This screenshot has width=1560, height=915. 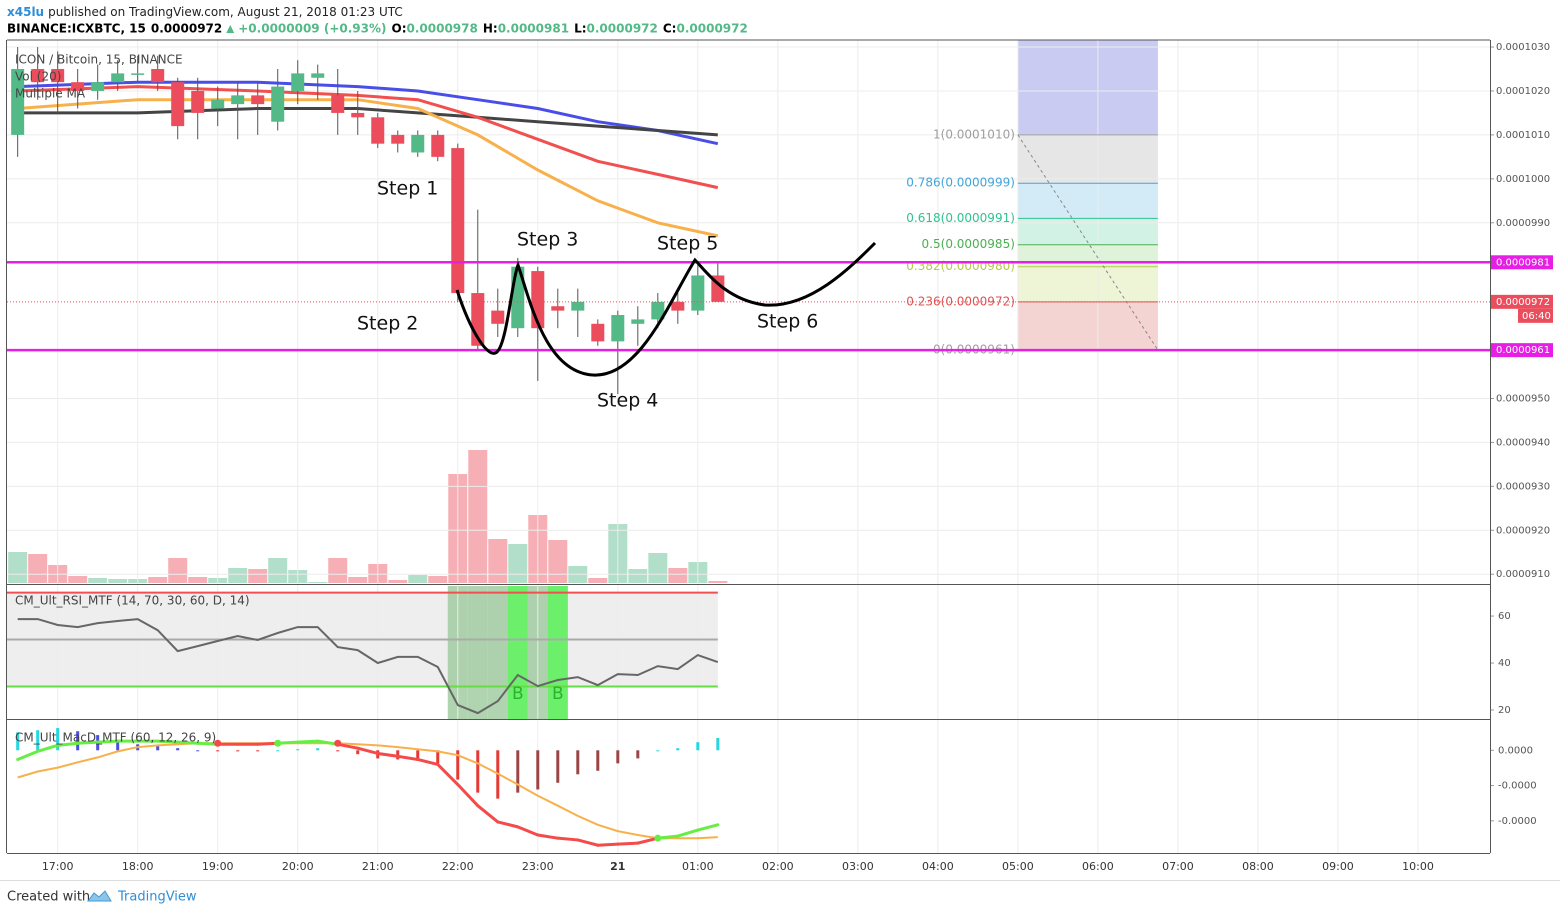 I want to click on brand-logo, so click(x=99, y=896).